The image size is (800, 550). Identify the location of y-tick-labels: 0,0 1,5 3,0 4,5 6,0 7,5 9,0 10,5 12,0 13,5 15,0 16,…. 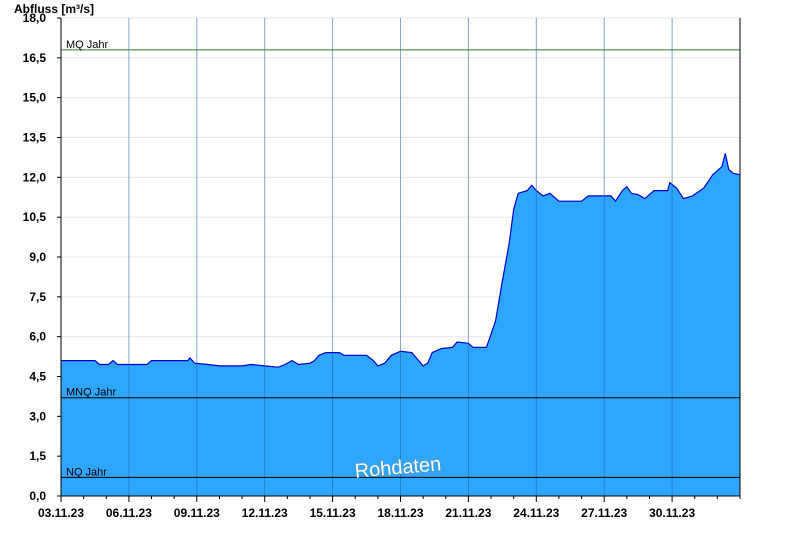
(35, 257).